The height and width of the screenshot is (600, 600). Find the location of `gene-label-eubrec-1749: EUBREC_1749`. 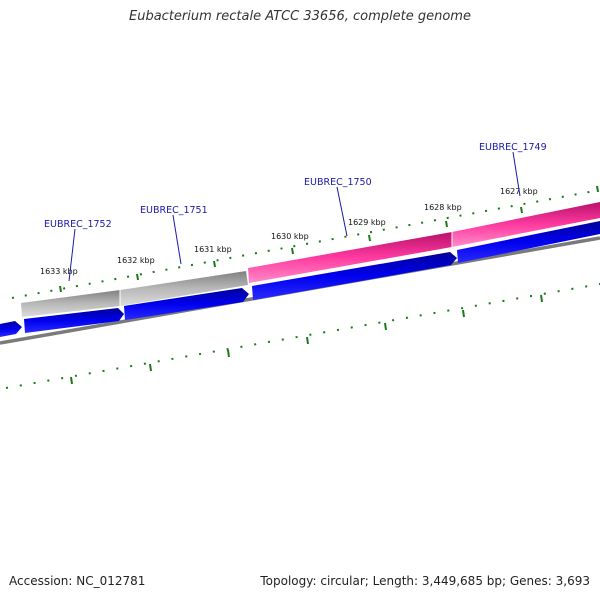

gene-label-eubrec-1749: EUBREC_1749 is located at coordinates (513, 147).